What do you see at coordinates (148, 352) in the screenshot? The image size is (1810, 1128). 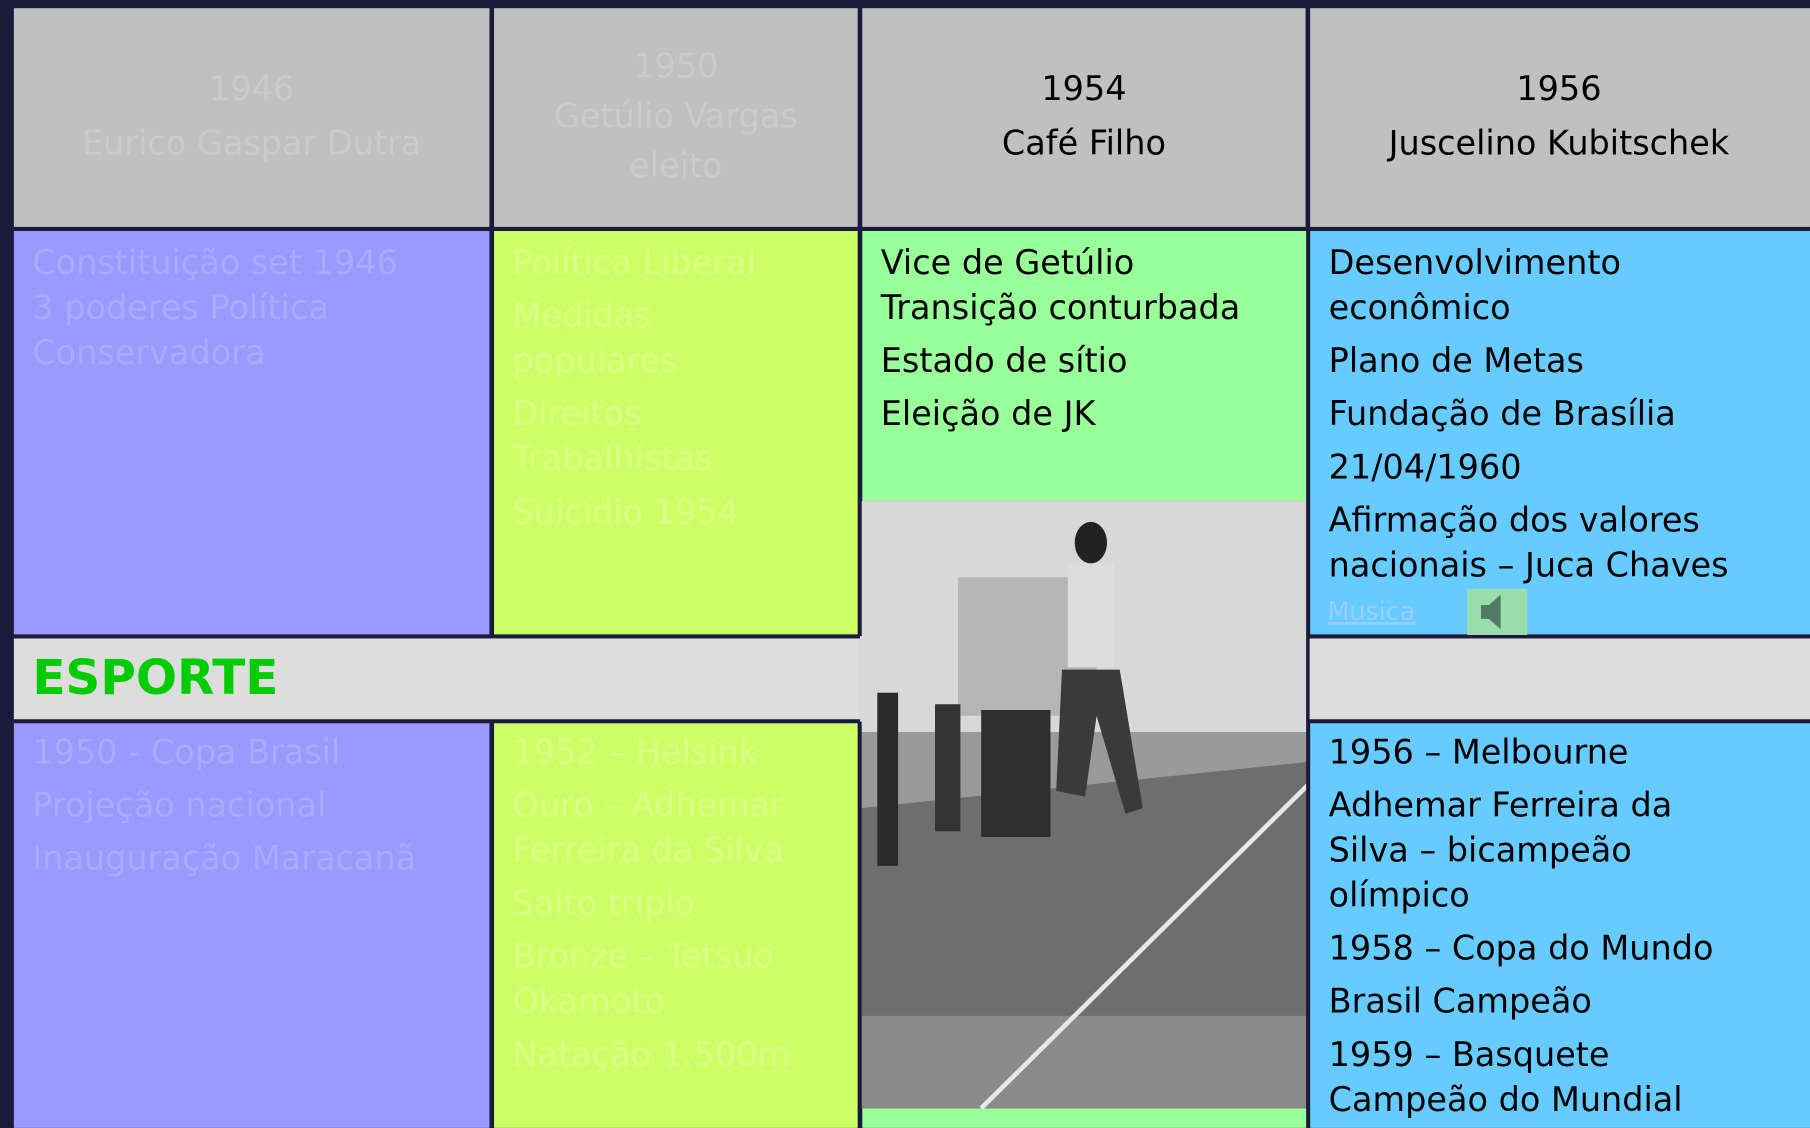 I see `cell-text: Conservadora` at bounding box center [148, 352].